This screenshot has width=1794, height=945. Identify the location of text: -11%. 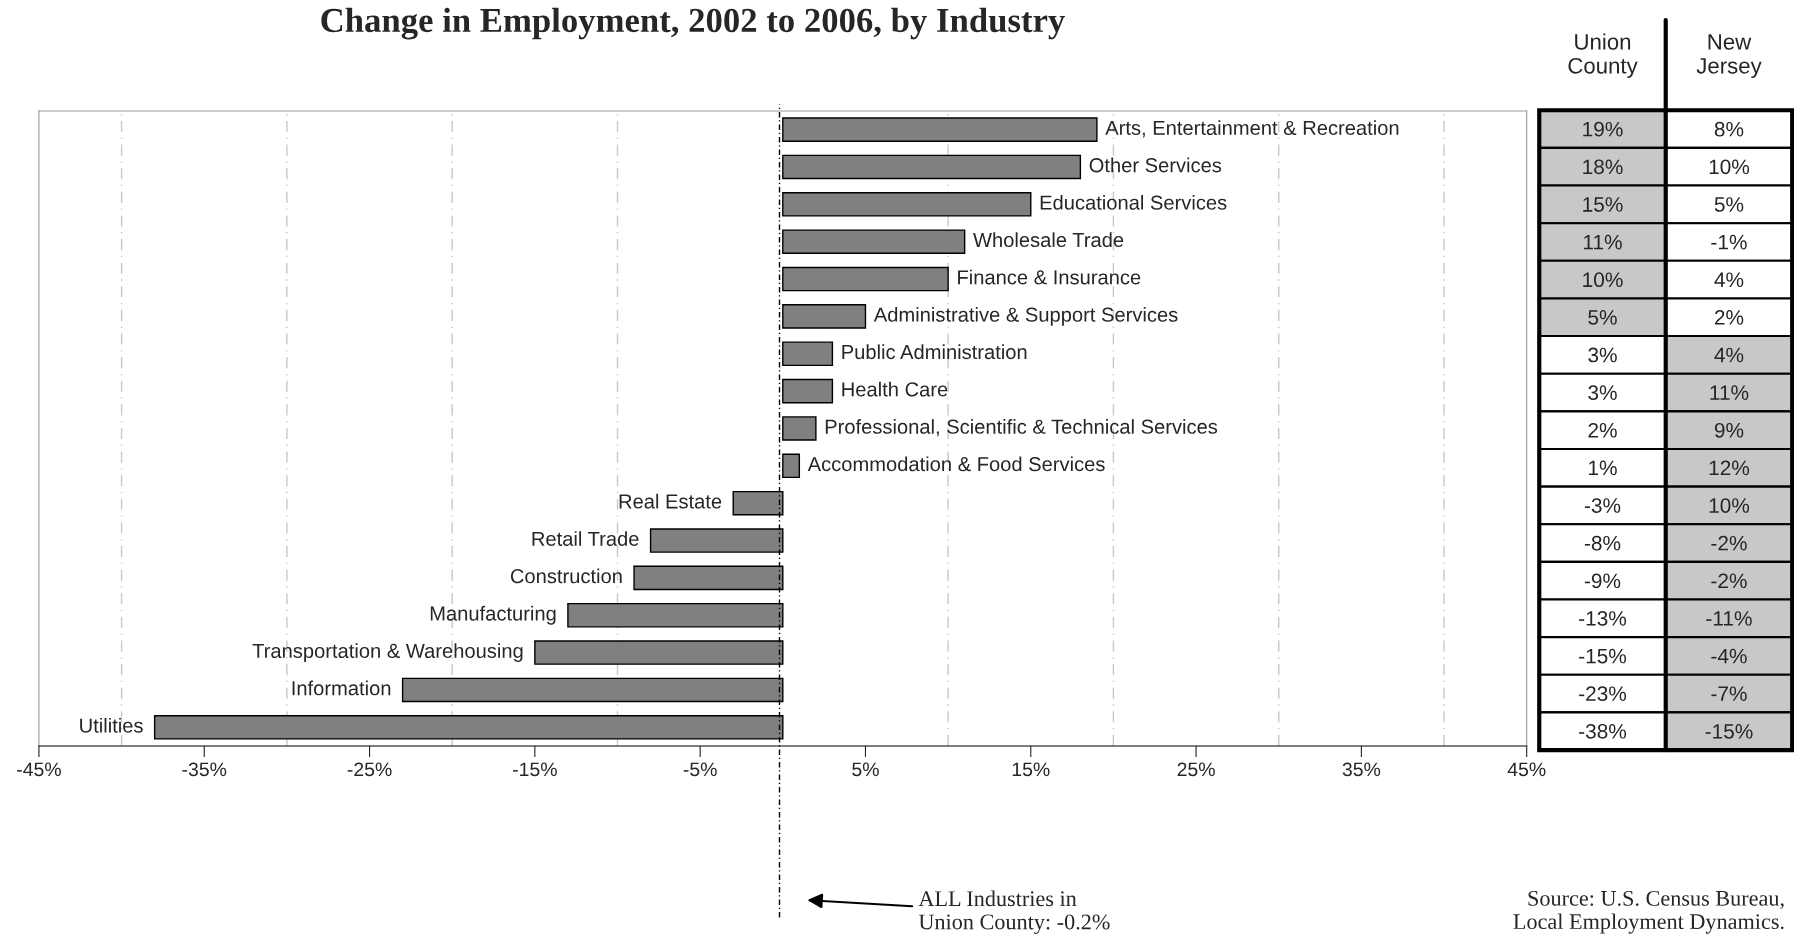
(1729, 618).